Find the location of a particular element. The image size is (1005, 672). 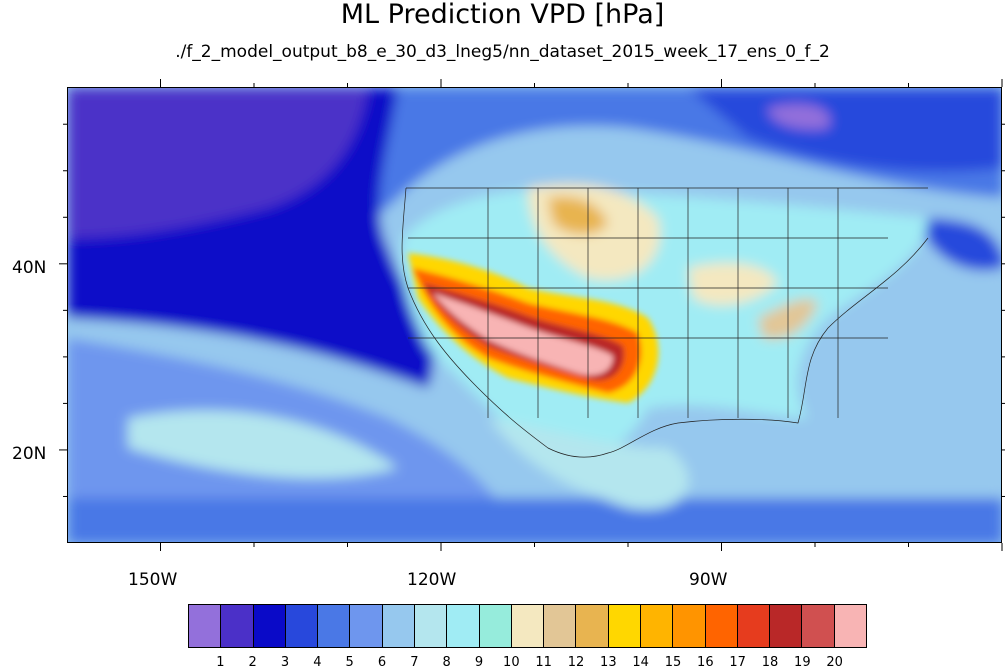

colorbar-tick-label: 5 is located at coordinates (349, 662).